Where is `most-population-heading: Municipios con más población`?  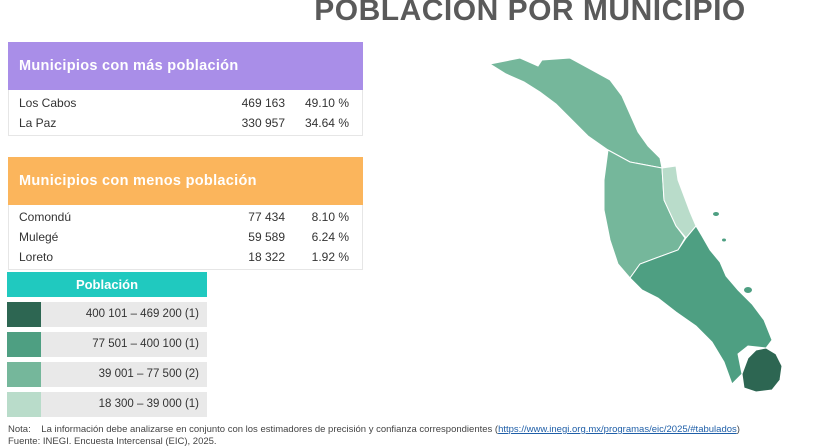
most-population-heading: Municipios con más población is located at coordinates (185, 66).